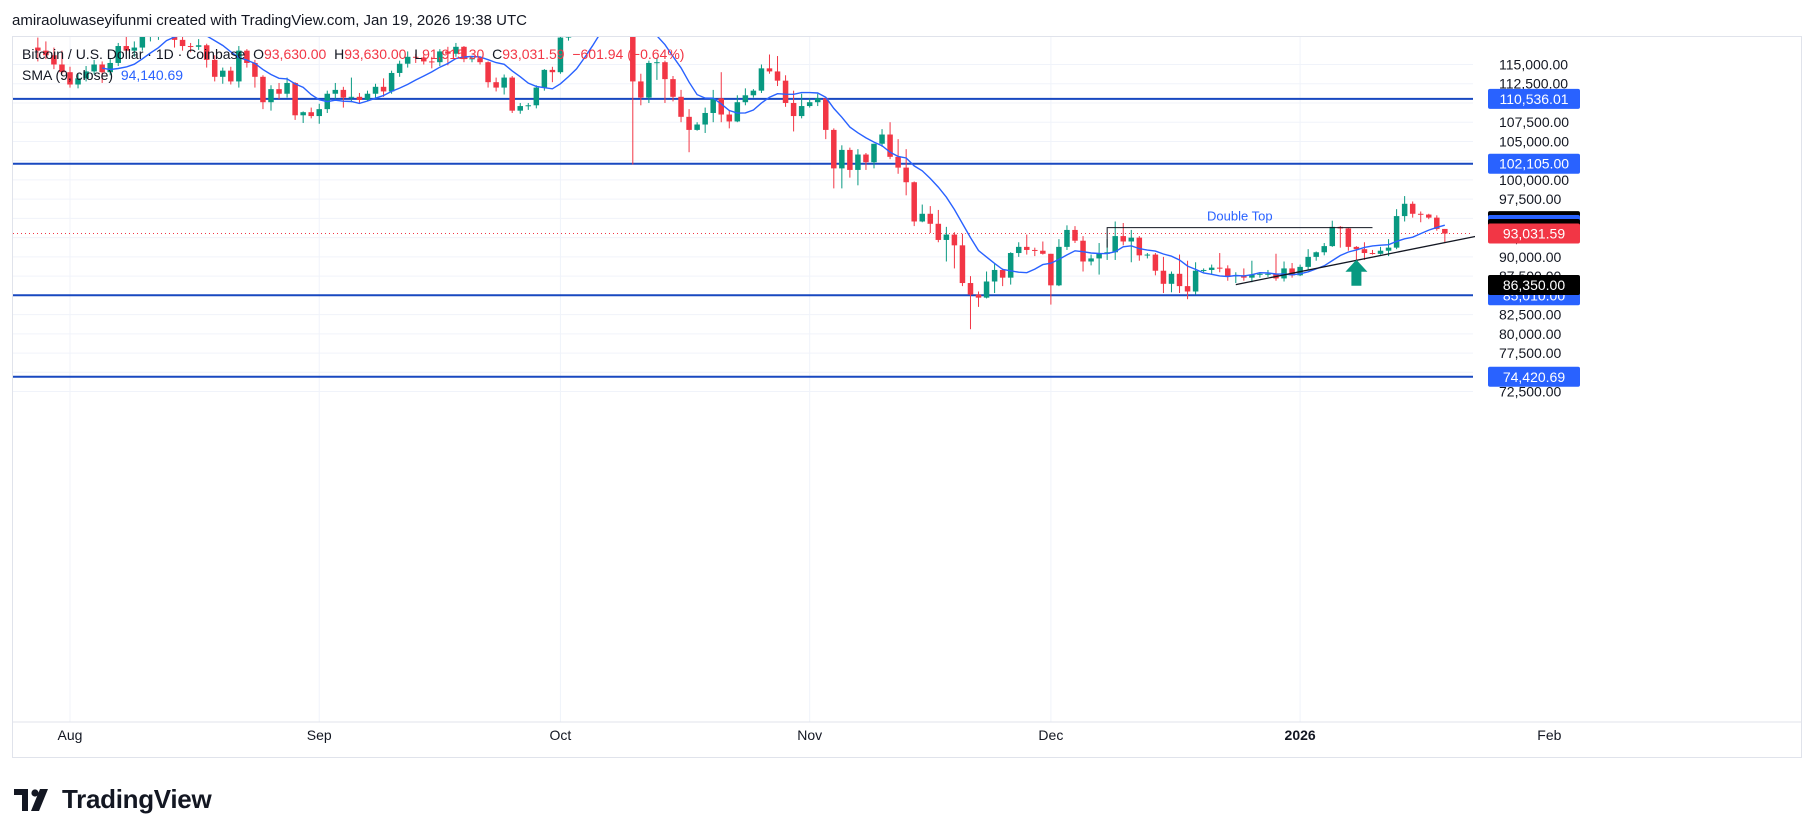  What do you see at coordinates (1534, 164) in the screenshot?
I see `level-price-tag: 102,105.00` at bounding box center [1534, 164].